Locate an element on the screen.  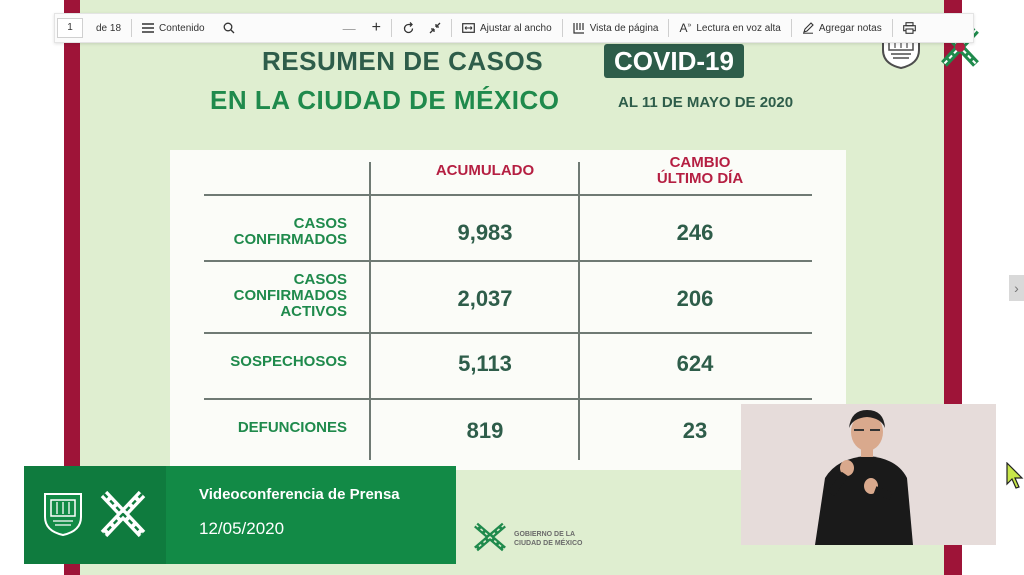
page-view-icon is located at coordinates (578, 28).